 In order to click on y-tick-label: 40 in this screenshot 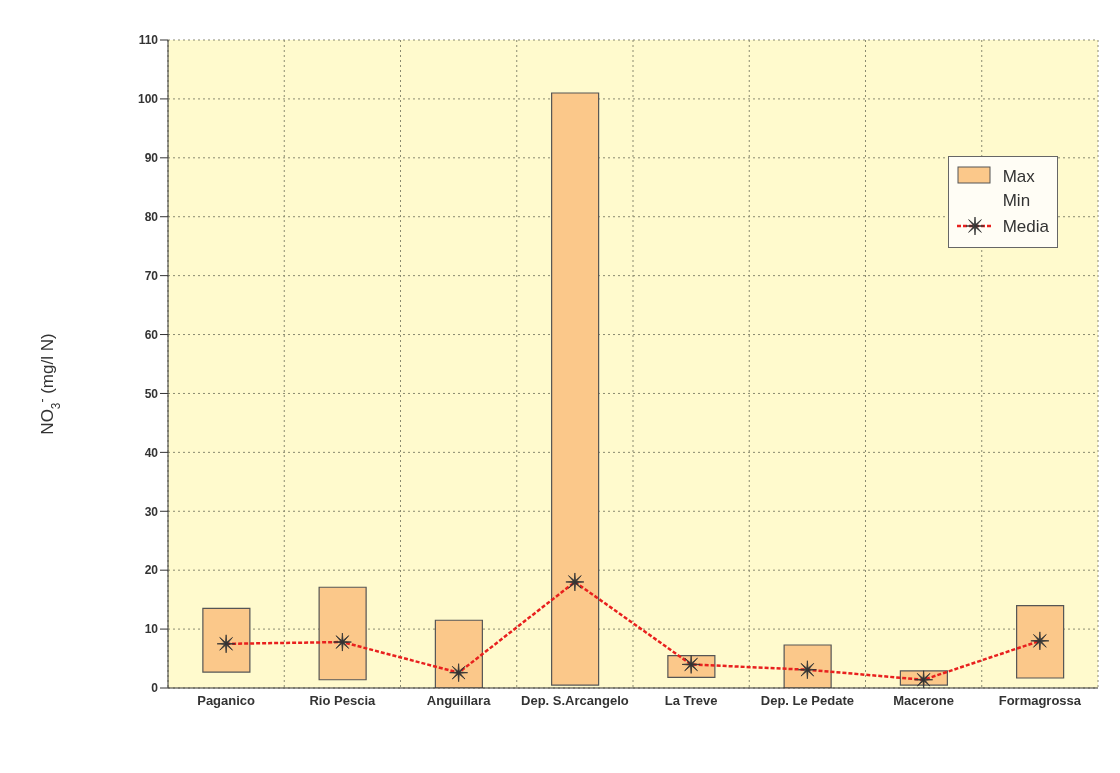, I will do `click(151, 452)`.